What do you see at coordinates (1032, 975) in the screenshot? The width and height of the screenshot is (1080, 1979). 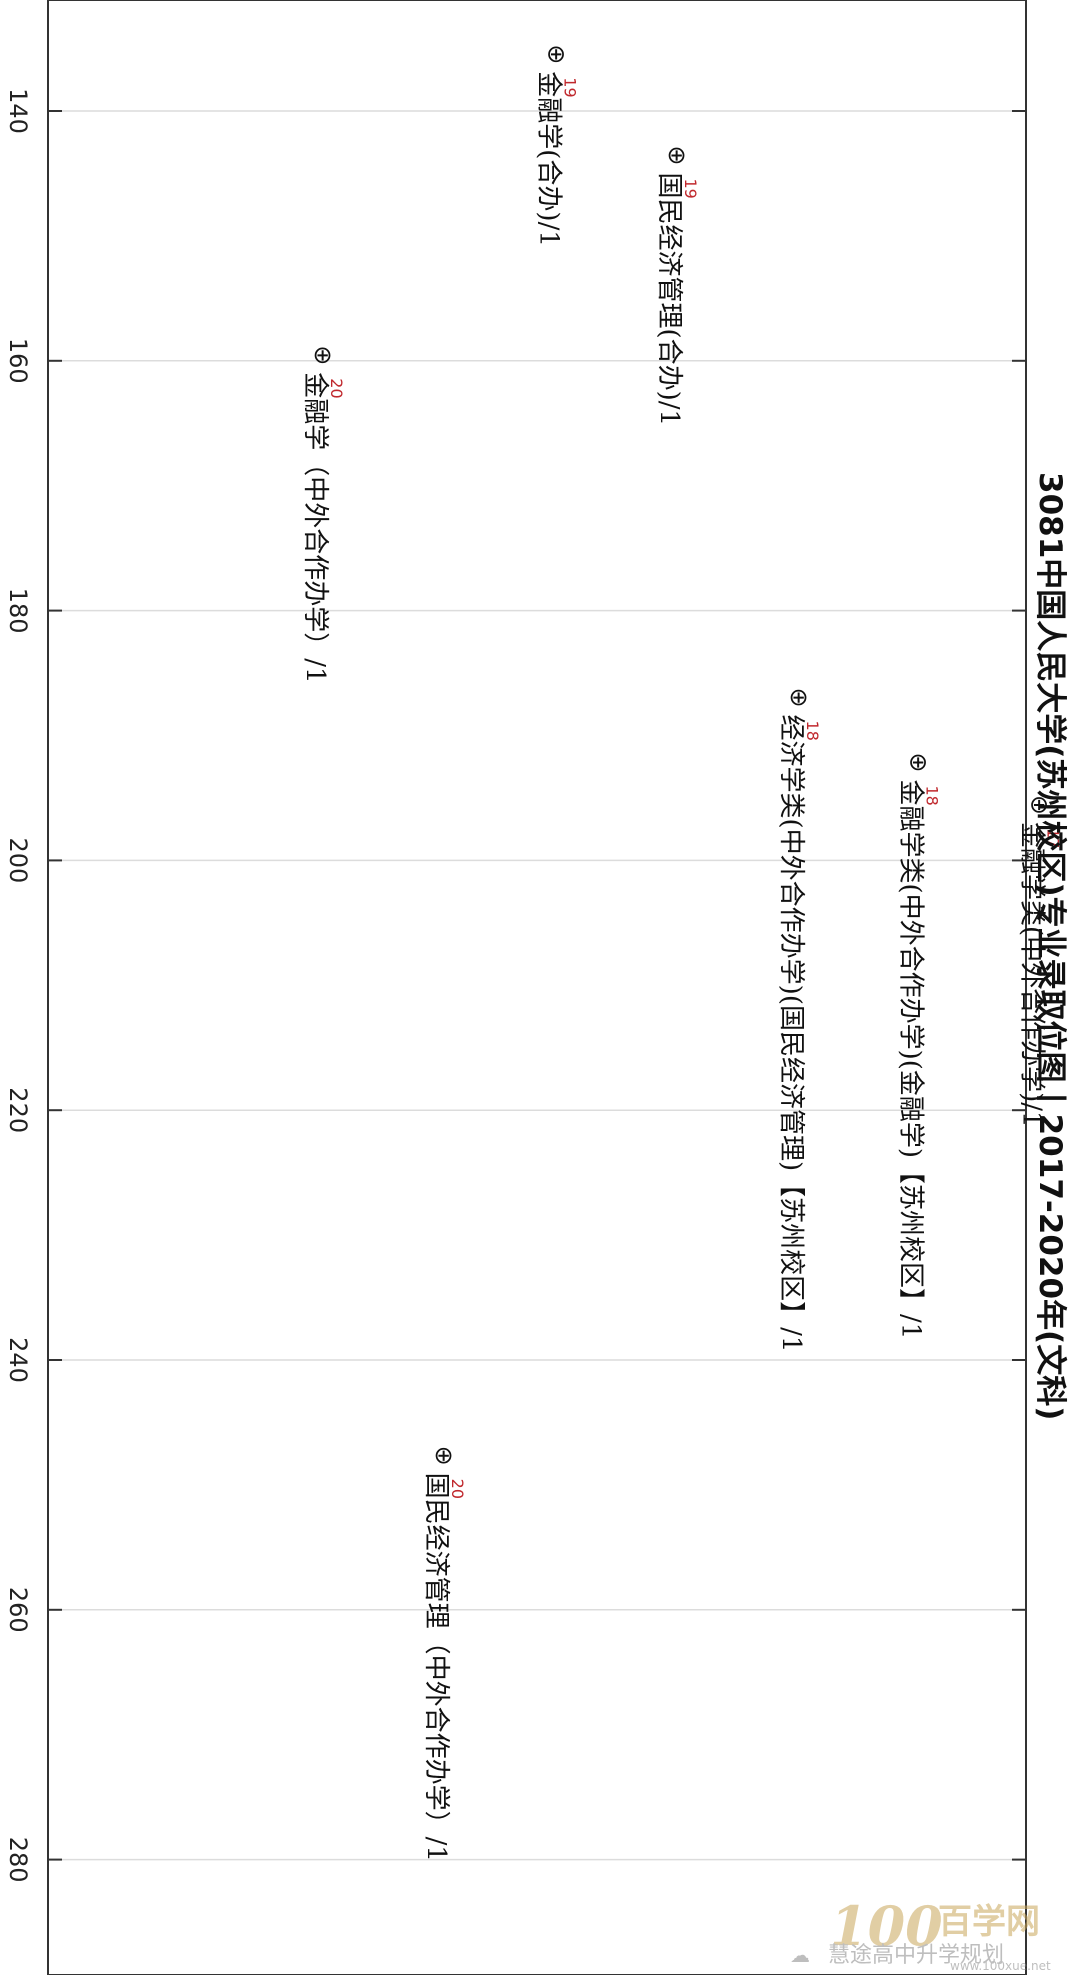 I see `point-label: 金融学类(中外合作办学)/1` at bounding box center [1032, 975].